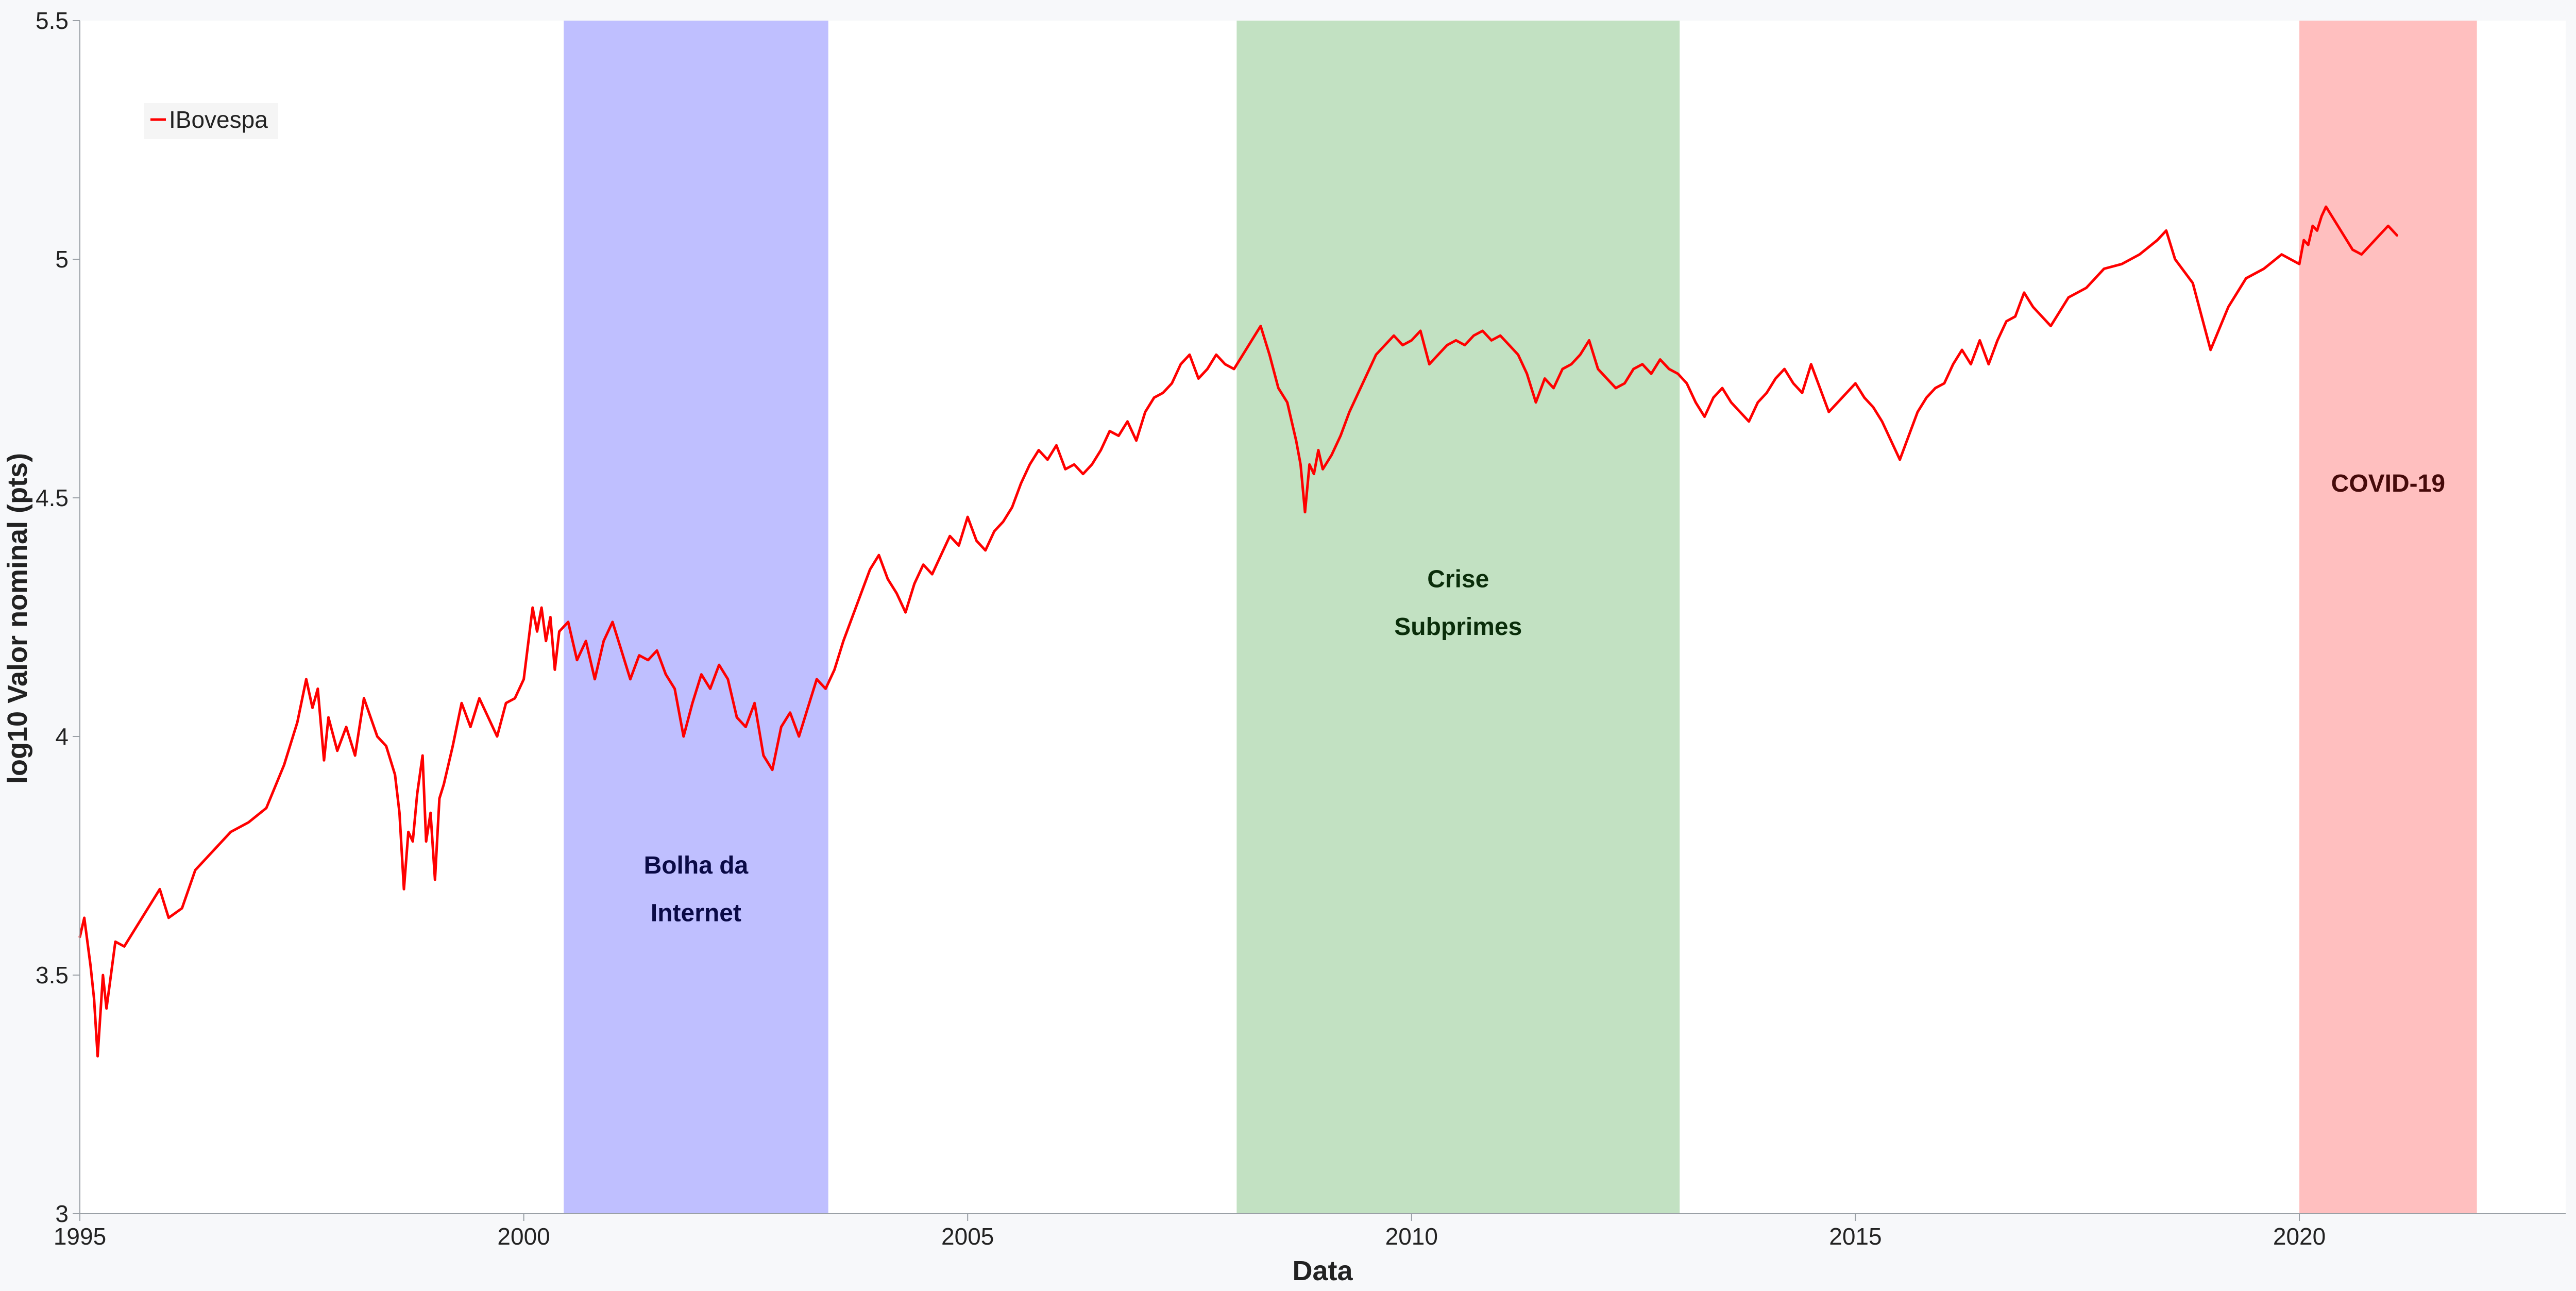  Describe the element at coordinates (52, 20) in the screenshot. I see `y-tick-label: 5.5` at that location.